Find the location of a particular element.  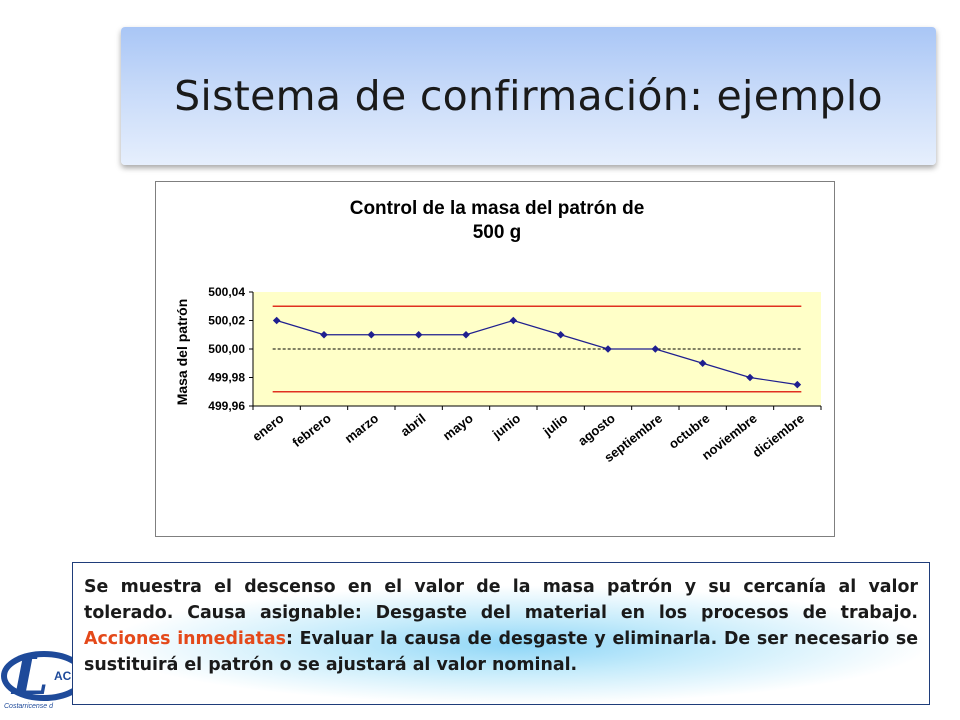

y-tick-label: 500,02 is located at coordinates (226, 321).